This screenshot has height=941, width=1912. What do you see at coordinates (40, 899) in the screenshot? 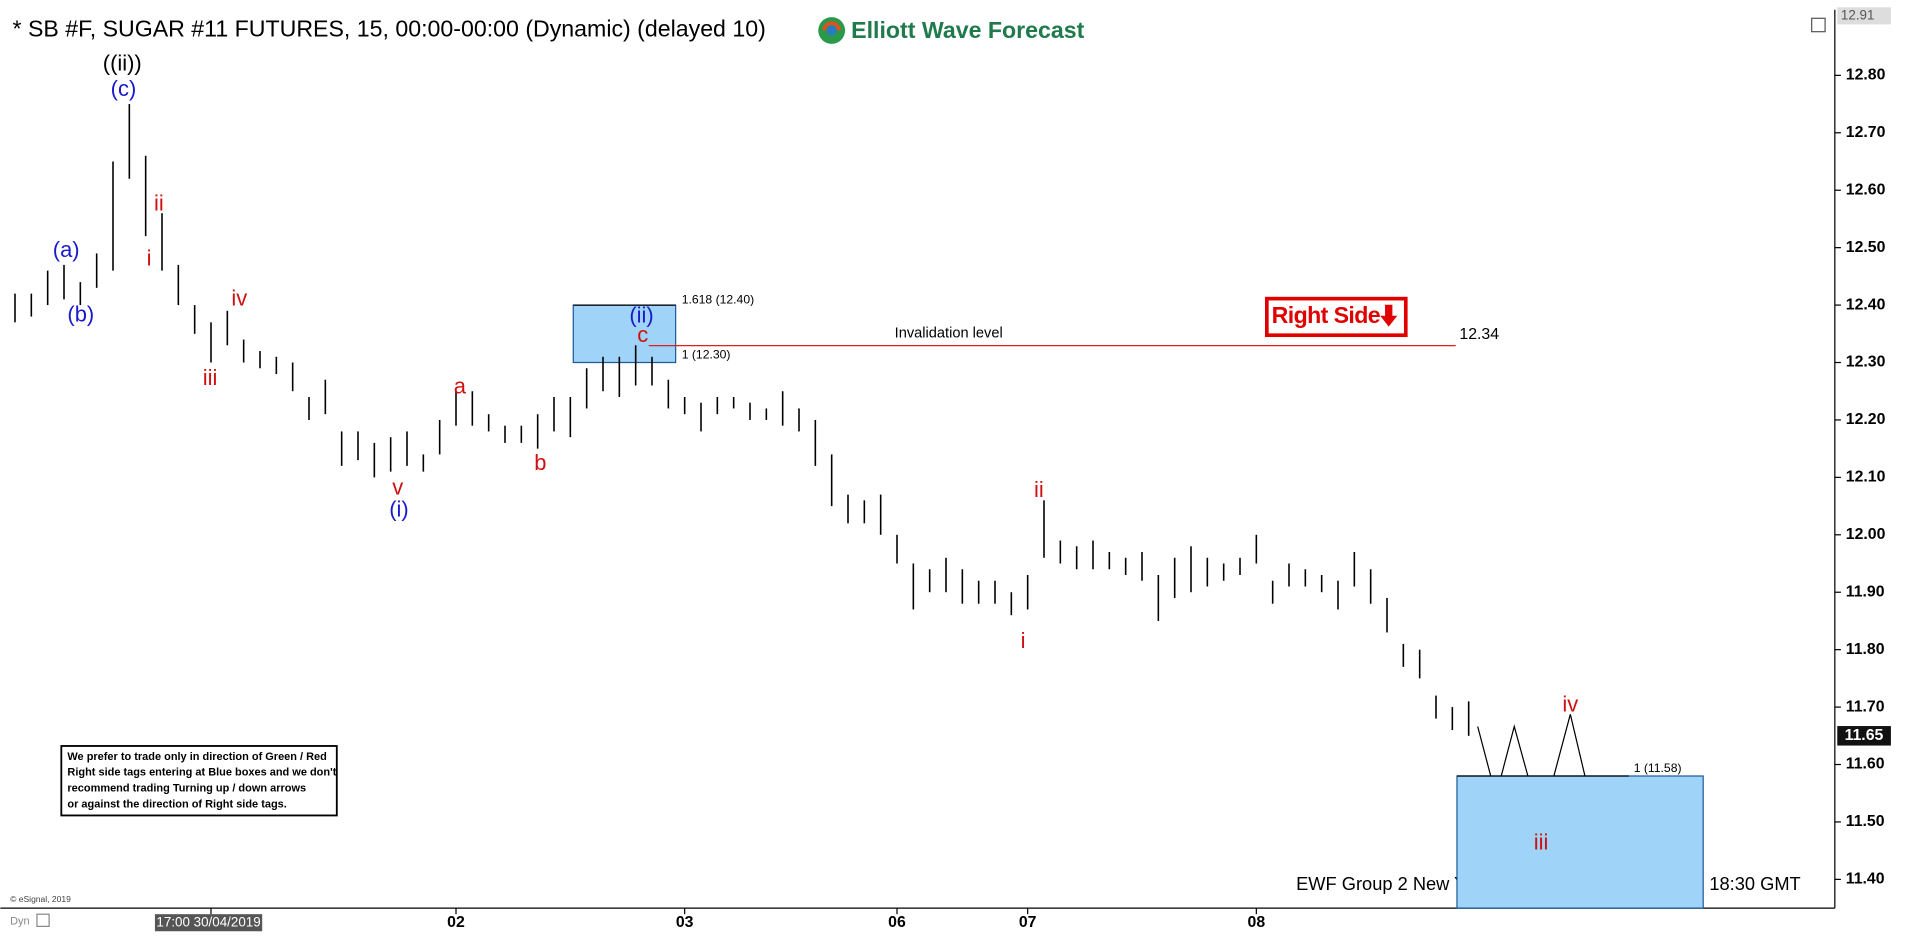
I see `copyright: © eSignal, 2019` at bounding box center [40, 899].